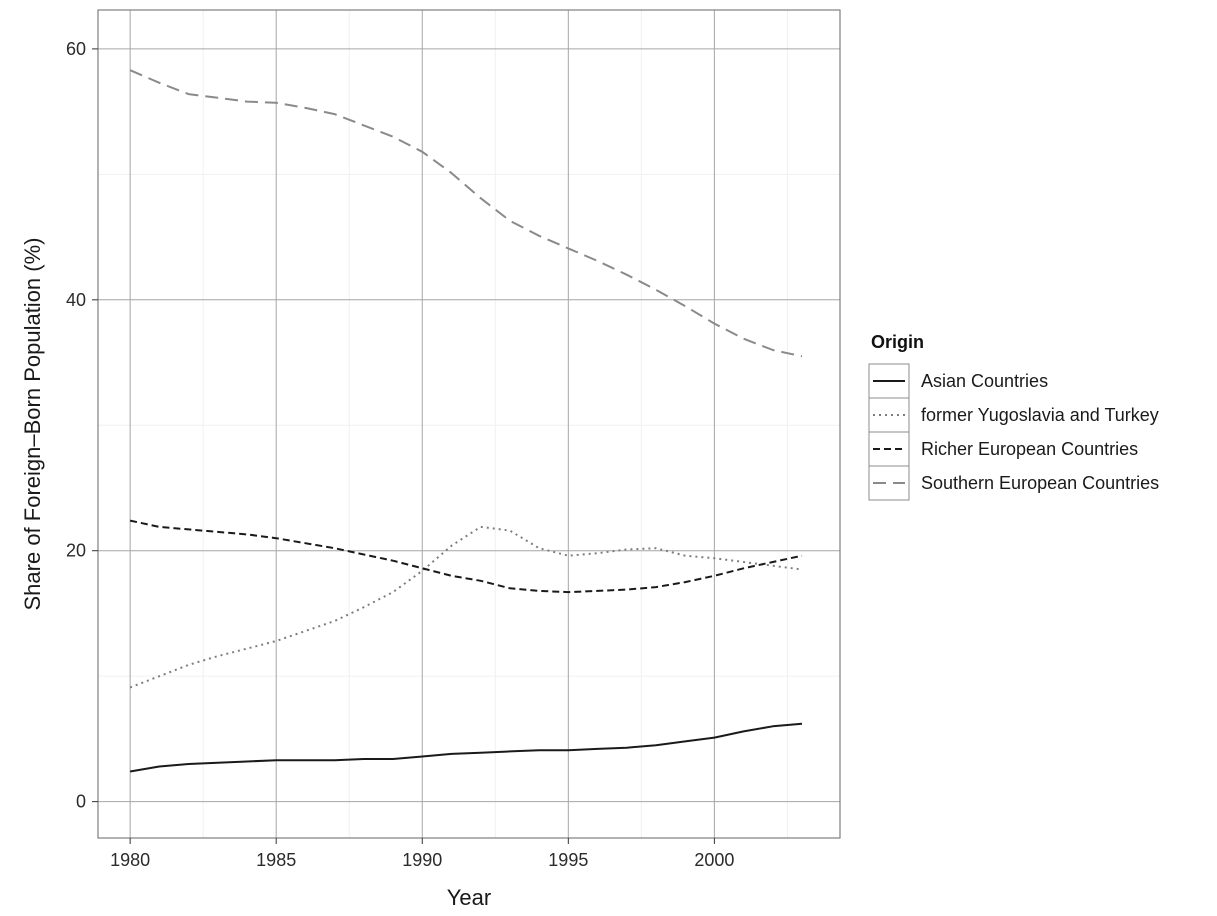  What do you see at coordinates (276, 860) in the screenshot?
I see `x-tick-label: 1985` at bounding box center [276, 860].